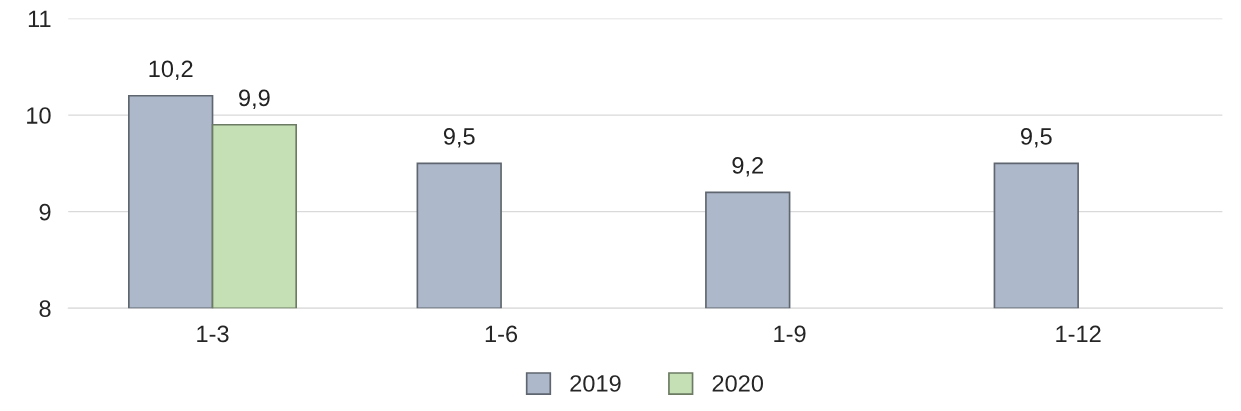 The image size is (1241, 411). I want to click on y-tick-label: 9, so click(45, 212).